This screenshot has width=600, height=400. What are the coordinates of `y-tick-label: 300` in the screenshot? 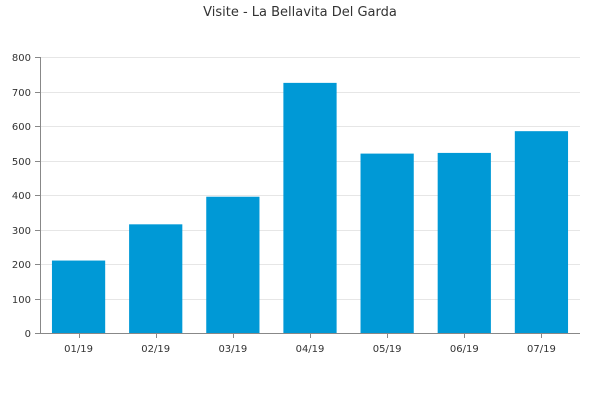 It's located at (21, 231).